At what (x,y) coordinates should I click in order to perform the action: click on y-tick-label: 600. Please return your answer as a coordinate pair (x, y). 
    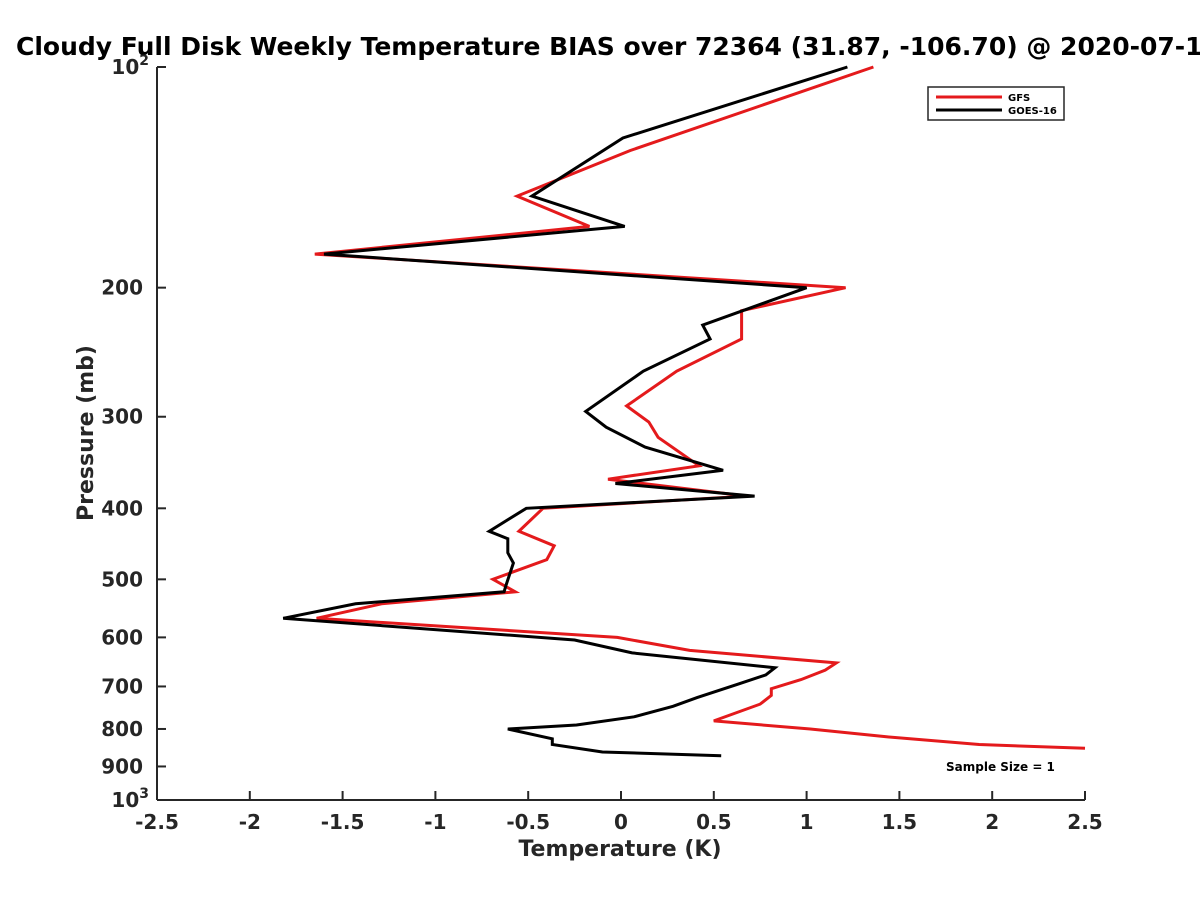
    Looking at the image, I should click on (122, 637).